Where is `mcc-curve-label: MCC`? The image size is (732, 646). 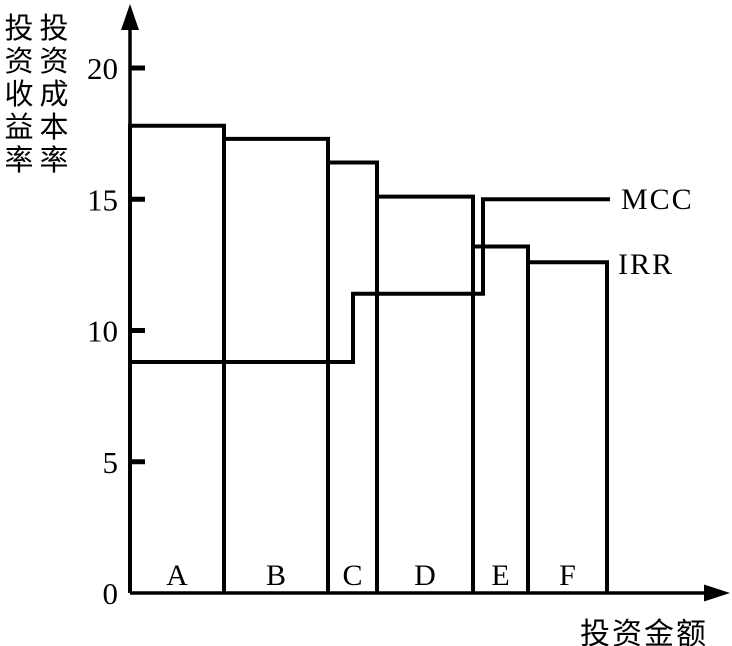
mcc-curve-label: MCC is located at coordinates (657, 199).